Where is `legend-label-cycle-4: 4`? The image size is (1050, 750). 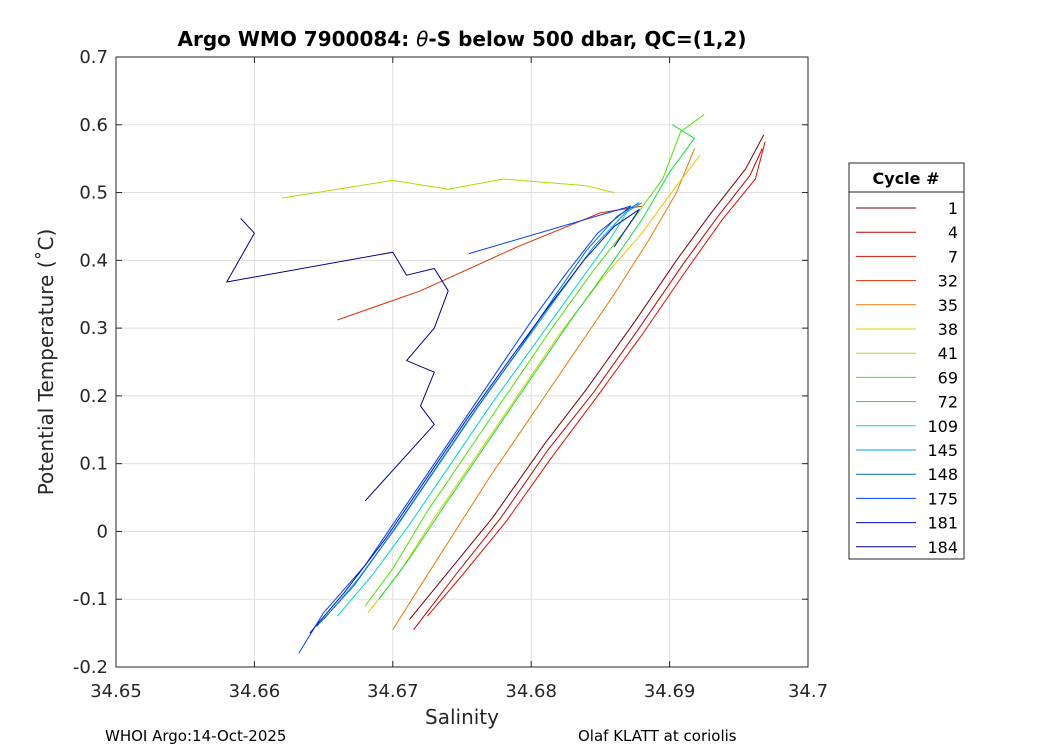
legend-label-cycle-4: 4 is located at coordinates (953, 232).